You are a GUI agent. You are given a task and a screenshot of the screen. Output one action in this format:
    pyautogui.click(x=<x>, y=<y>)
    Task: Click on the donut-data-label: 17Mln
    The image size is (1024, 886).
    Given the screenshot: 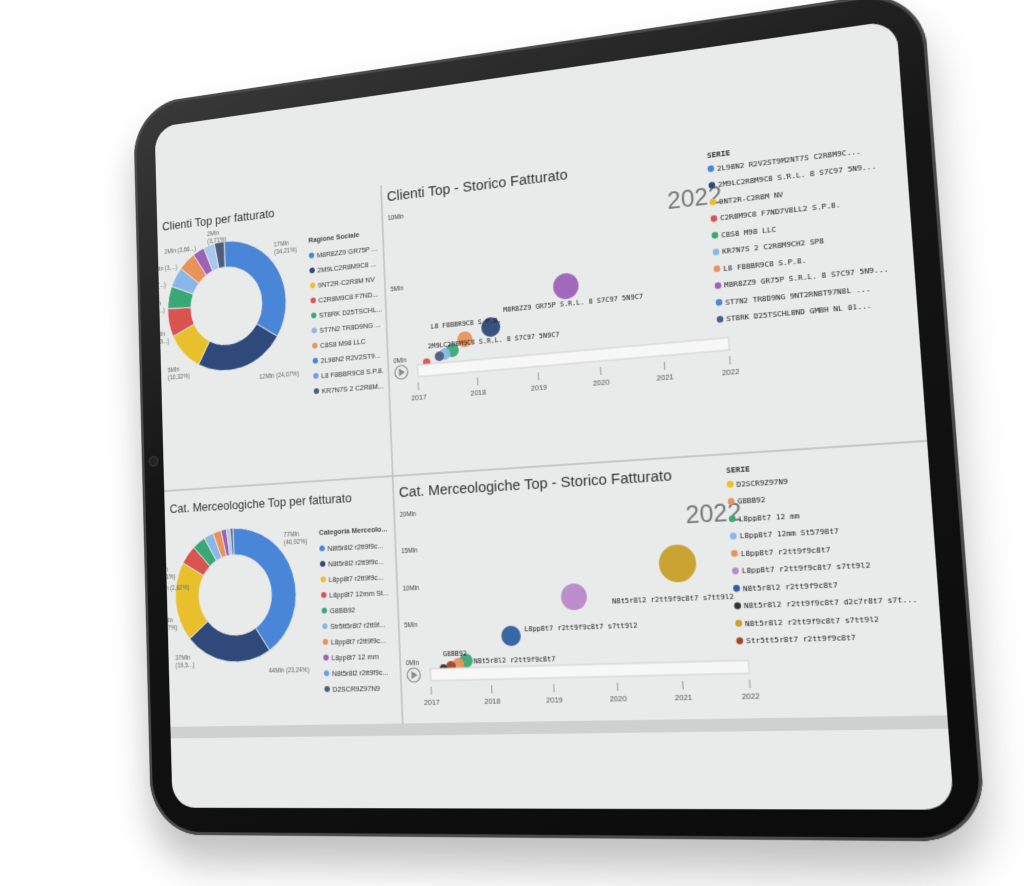 What is the action you would take?
    pyautogui.click(x=281, y=245)
    